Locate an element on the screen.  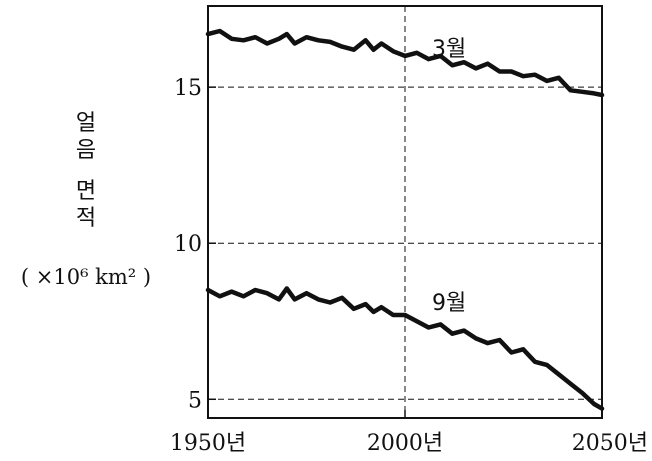
y-axis-unit: ( ×10⁶ km² ) is located at coordinates (86, 277).